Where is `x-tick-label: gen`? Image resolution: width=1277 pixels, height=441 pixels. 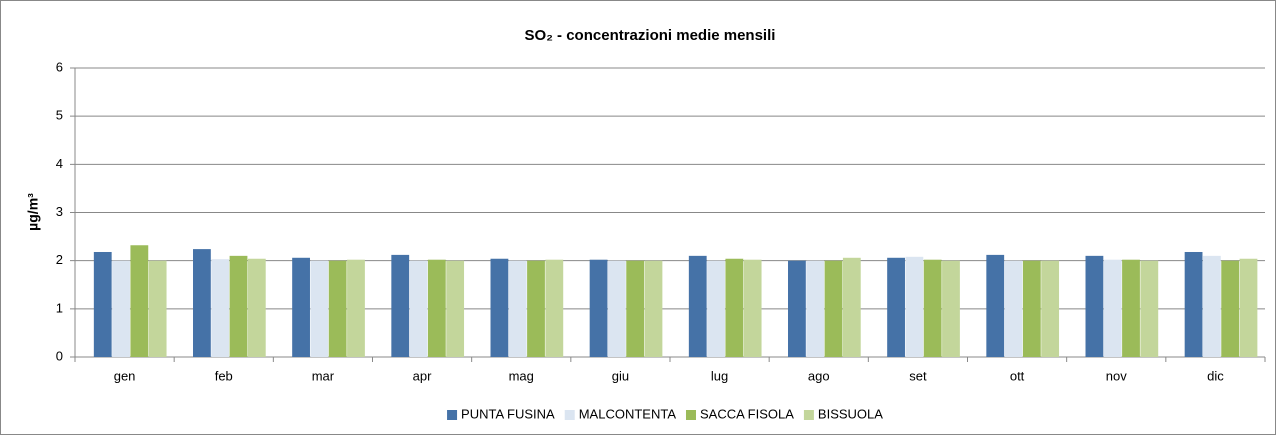 x-tick-label: gen is located at coordinates (125, 375).